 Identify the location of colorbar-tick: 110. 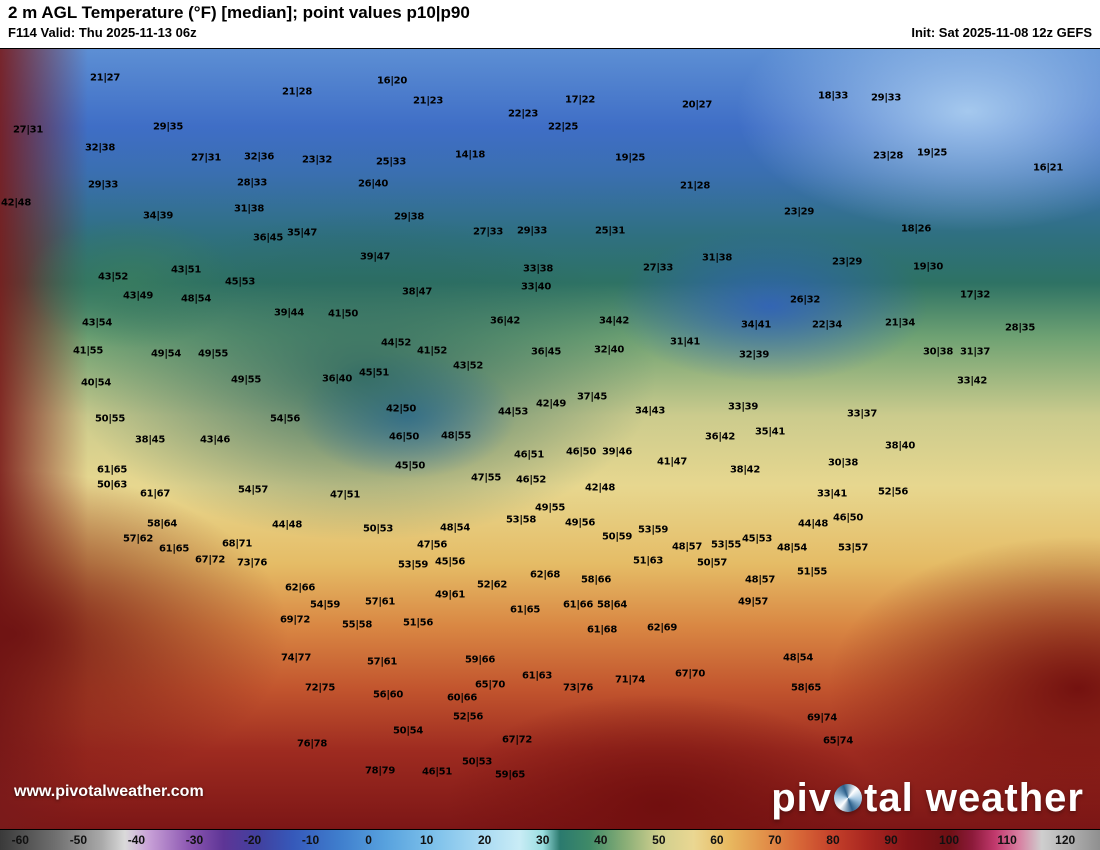
(1007, 840).